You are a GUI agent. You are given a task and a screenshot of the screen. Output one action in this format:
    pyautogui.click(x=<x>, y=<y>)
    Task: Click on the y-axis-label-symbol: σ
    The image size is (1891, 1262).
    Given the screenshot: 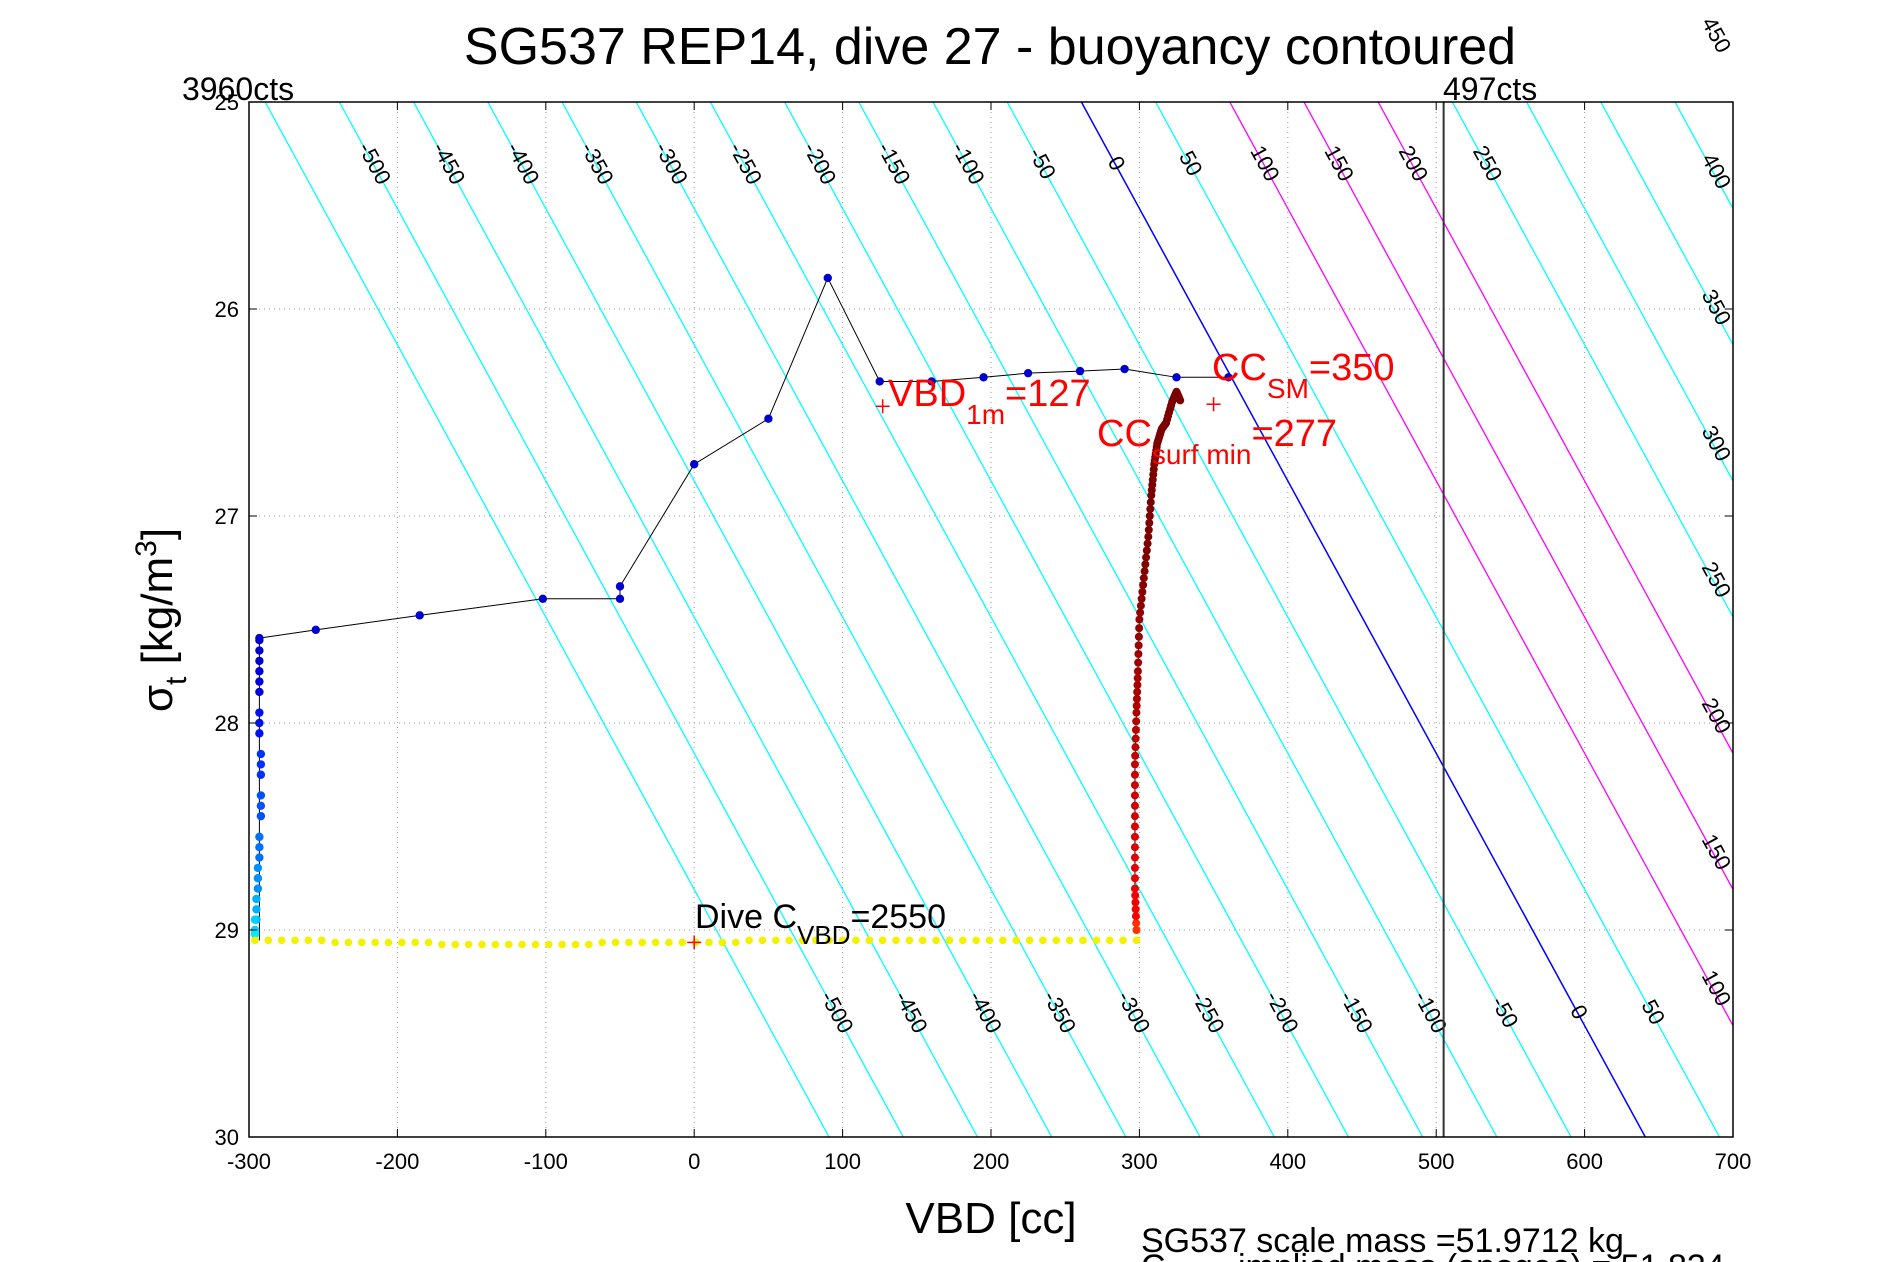 What is the action you would take?
    pyautogui.click(x=157, y=698)
    